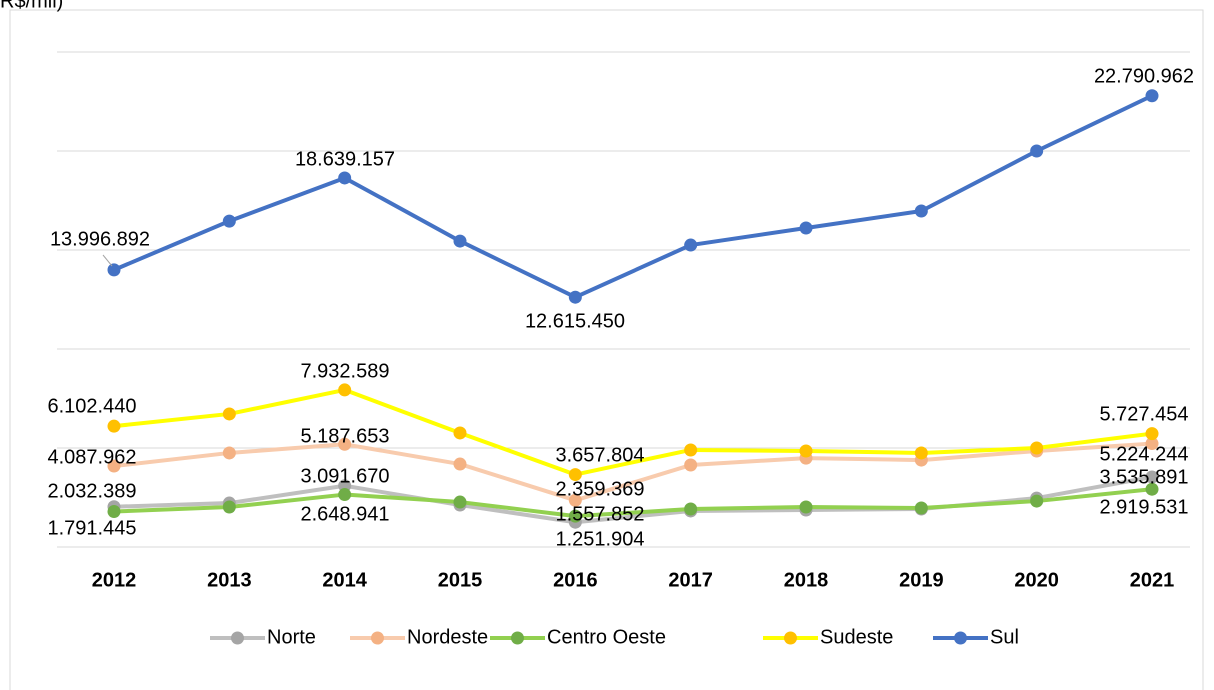 The width and height of the screenshot is (1214, 690). Describe the element at coordinates (291, 637) in the screenshot. I see `legend-label: Norte` at that location.